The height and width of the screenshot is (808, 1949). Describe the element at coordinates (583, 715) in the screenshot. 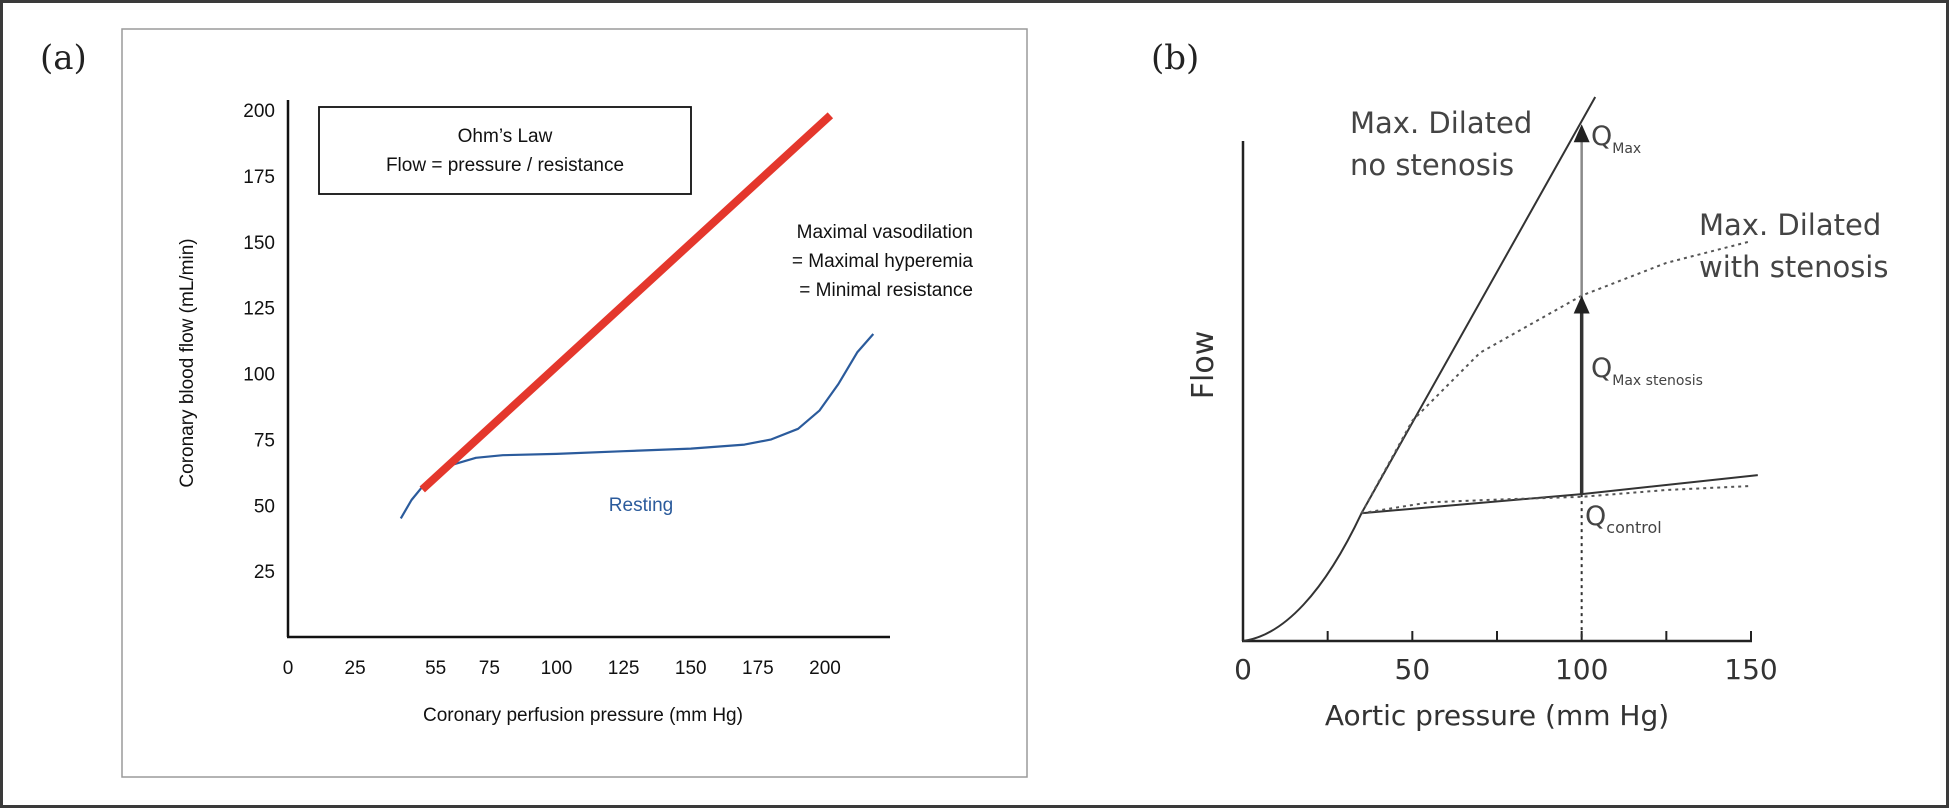

I see `a-x-axis-label: Coronary perfusion pressure (mm Hg)` at that location.